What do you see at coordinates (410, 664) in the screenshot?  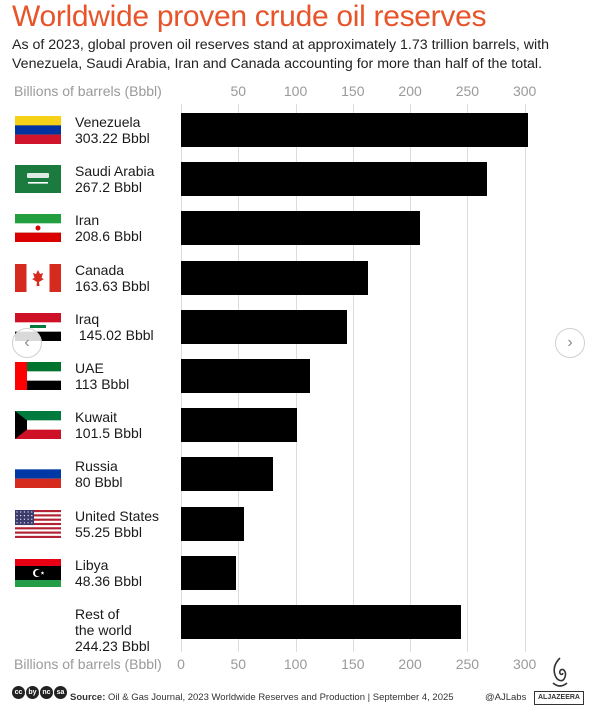 I see `x-tick-label-bottom: 200` at bounding box center [410, 664].